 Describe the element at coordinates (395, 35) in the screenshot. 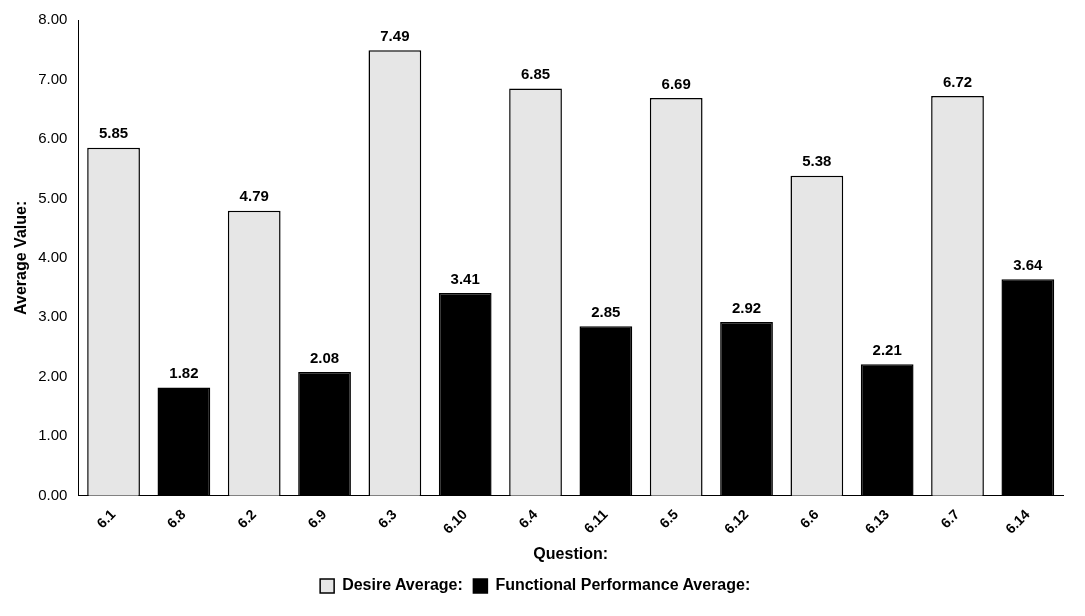

I see `data-label: 7.49` at that location.